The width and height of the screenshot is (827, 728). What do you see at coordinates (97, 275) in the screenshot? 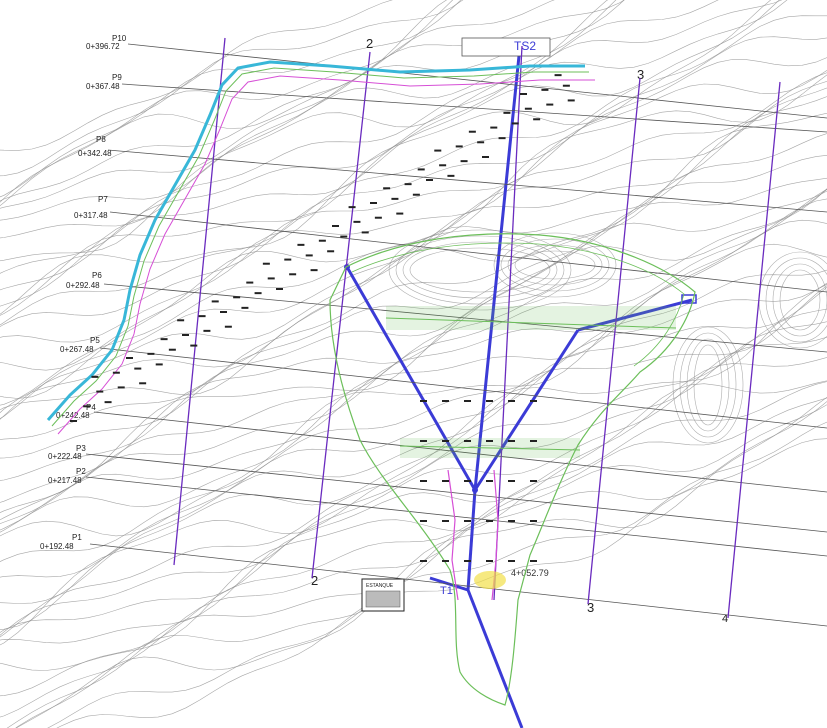
I see `station-label-p6-point: P6` at bounding box center [97, 275].